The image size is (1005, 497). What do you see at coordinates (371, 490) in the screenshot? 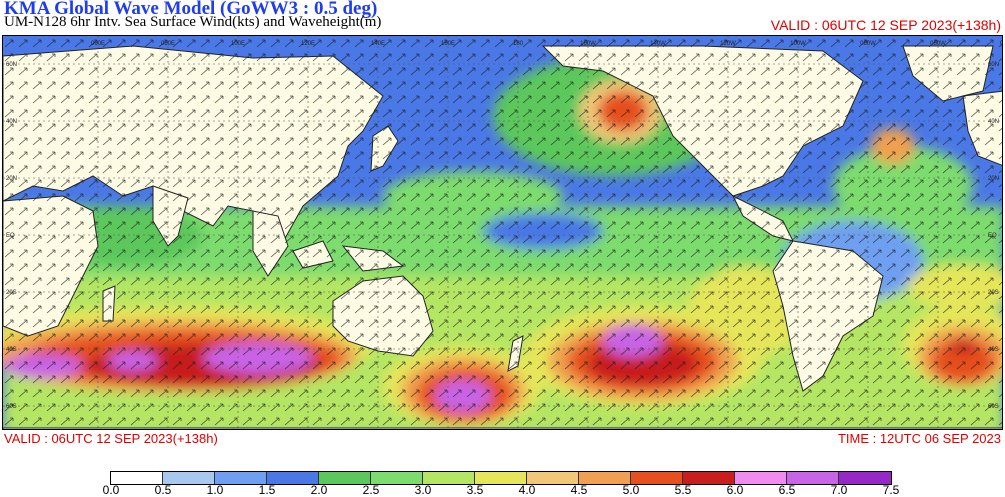
I see `colorbar-tick-label: 2.5` at bounding box center [371, 490].